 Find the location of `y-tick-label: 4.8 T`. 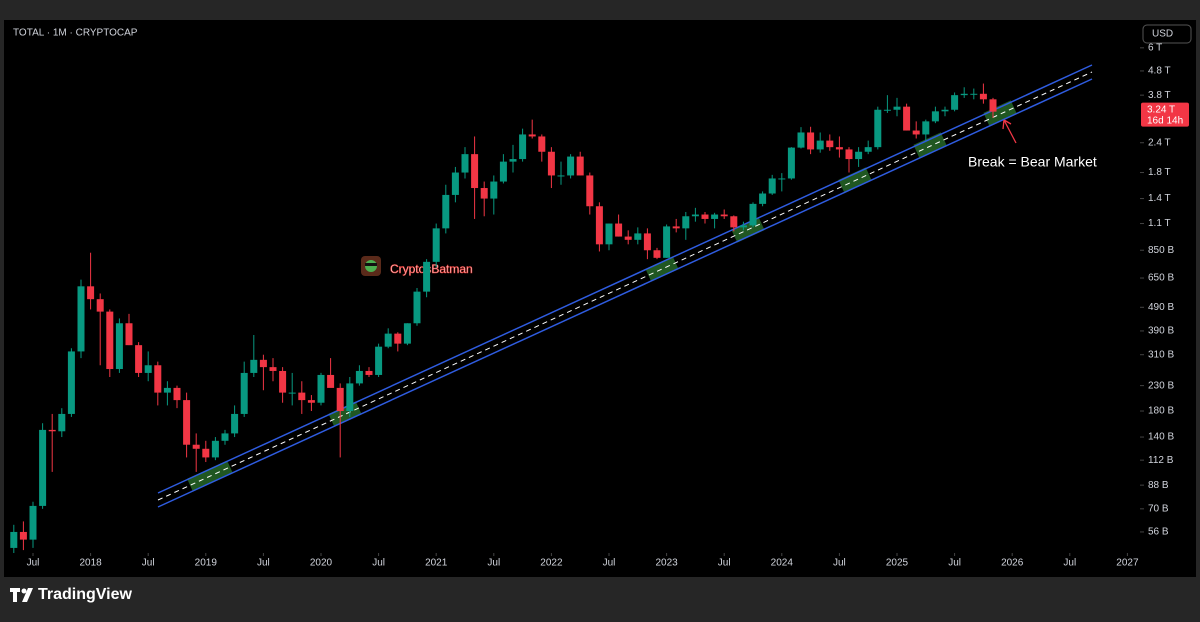

y-tick-label: 4.8 T is located at coordinates (1159, 71).